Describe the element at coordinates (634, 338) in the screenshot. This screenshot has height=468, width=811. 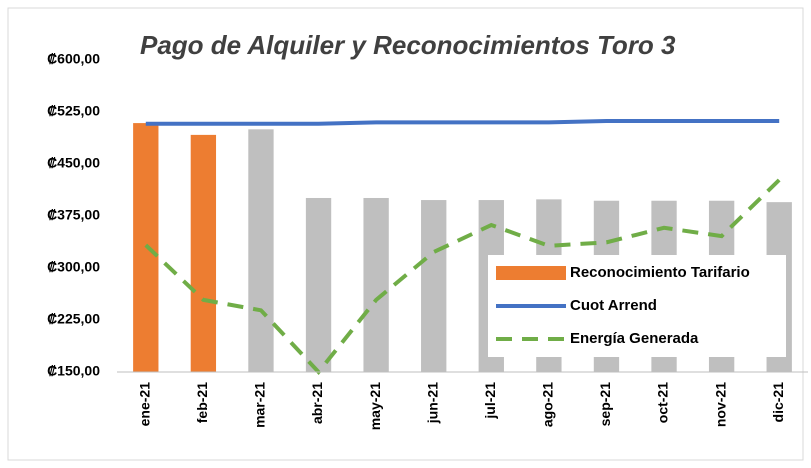
I see `legend-label: Energía Generada` at that location.